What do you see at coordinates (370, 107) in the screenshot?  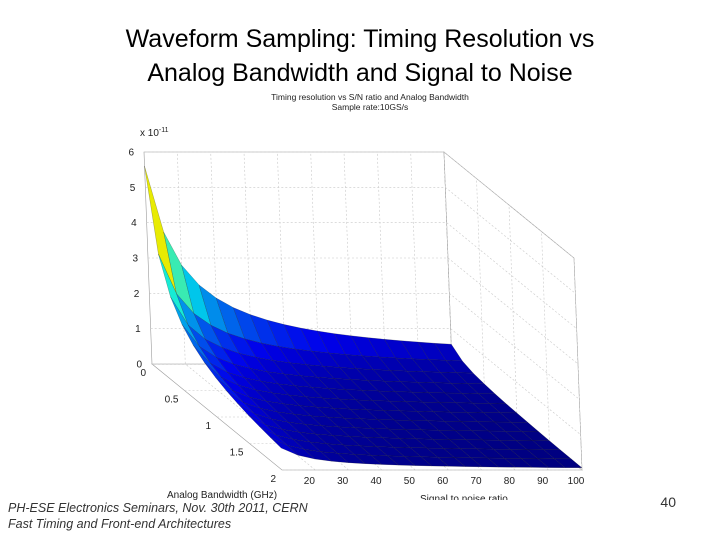 I see `plot-title-line-2: Sample rate:10GS/s` at bounding box center [370, 107].